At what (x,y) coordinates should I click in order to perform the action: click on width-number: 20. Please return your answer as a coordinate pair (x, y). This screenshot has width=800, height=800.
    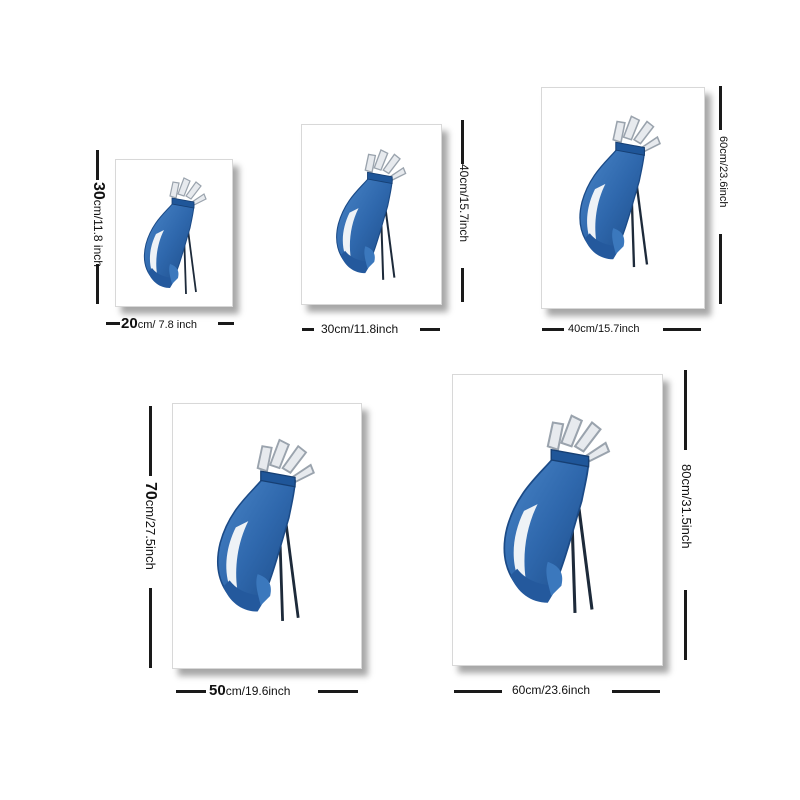
    Looking at the image, I should click on (129, 323).